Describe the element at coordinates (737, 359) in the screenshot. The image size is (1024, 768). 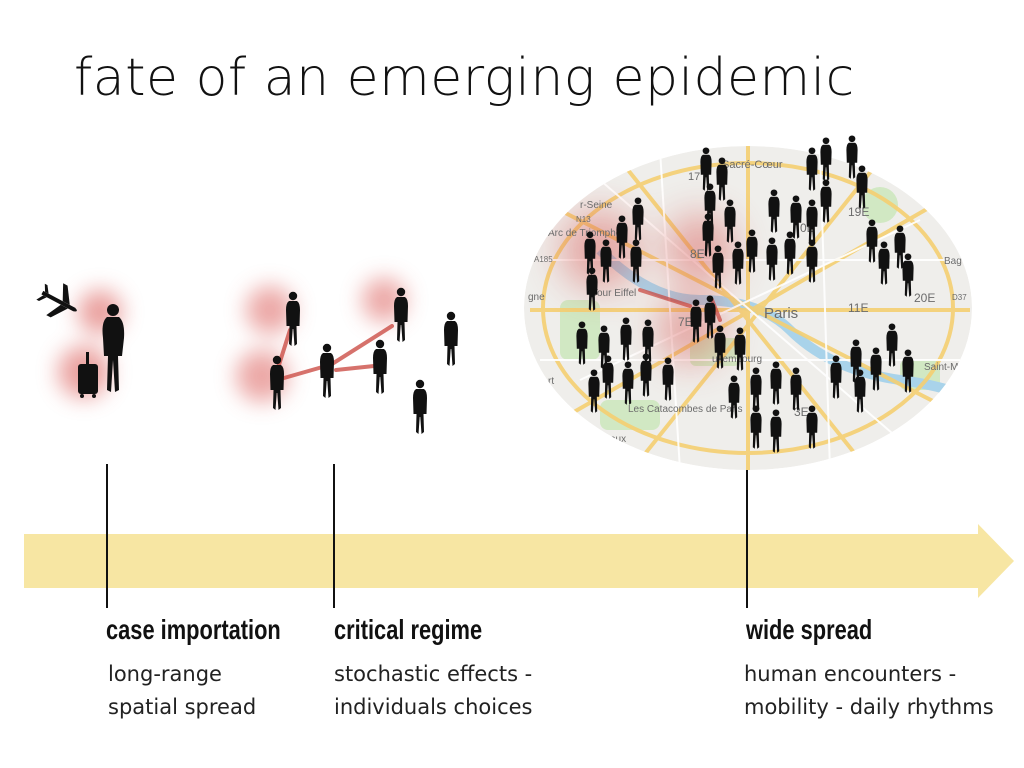
I see `map-label: uxembourg` at that location.